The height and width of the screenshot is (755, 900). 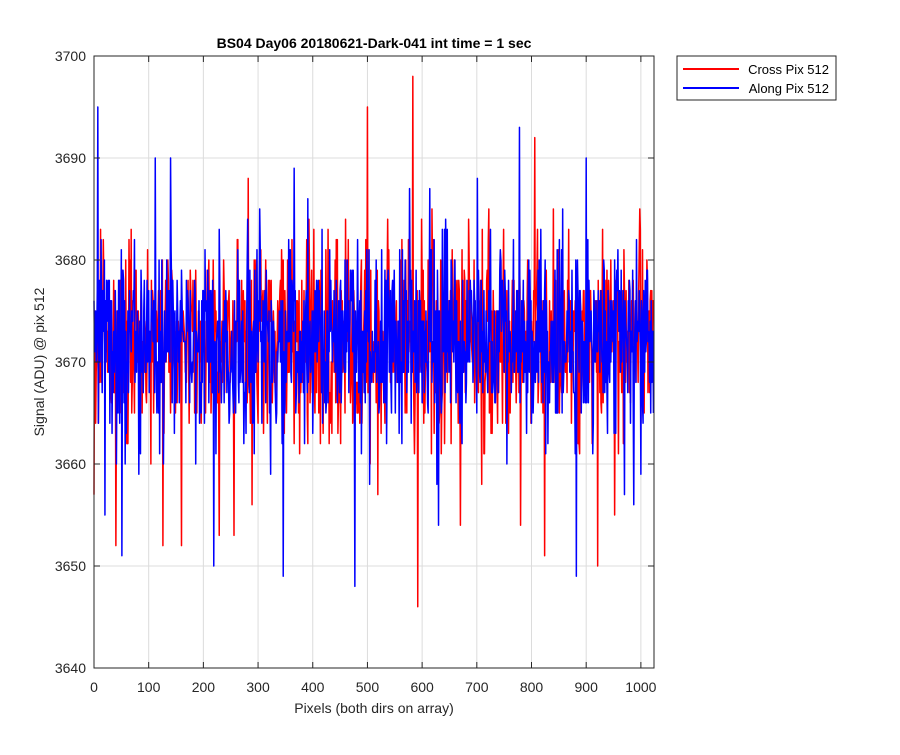 I want to click on legend-label-along-pix: Along Pix 512, so click(x=789, y=88).